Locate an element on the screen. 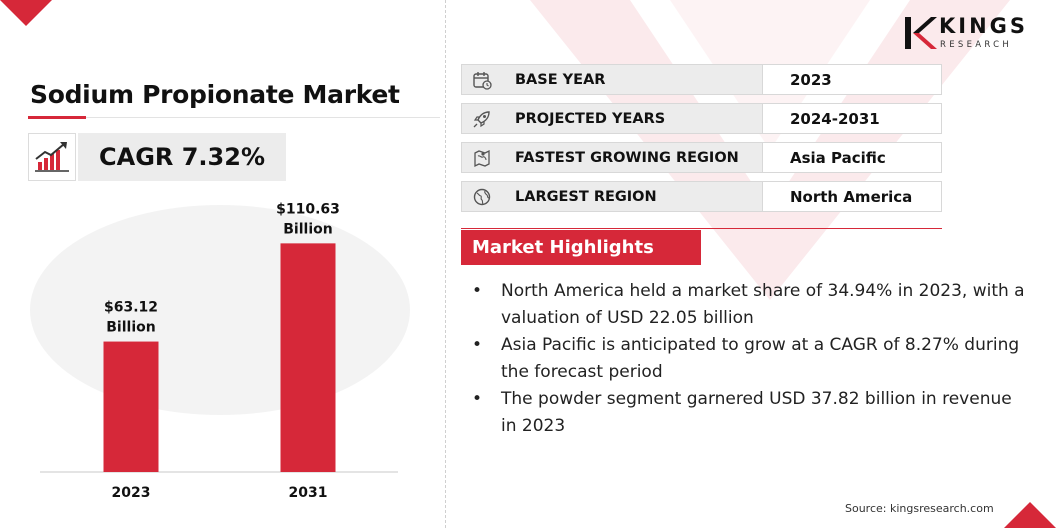 The width and height of the screenshot is (1056, 528). growth-chart-icon is located at coordinates (52, 157).